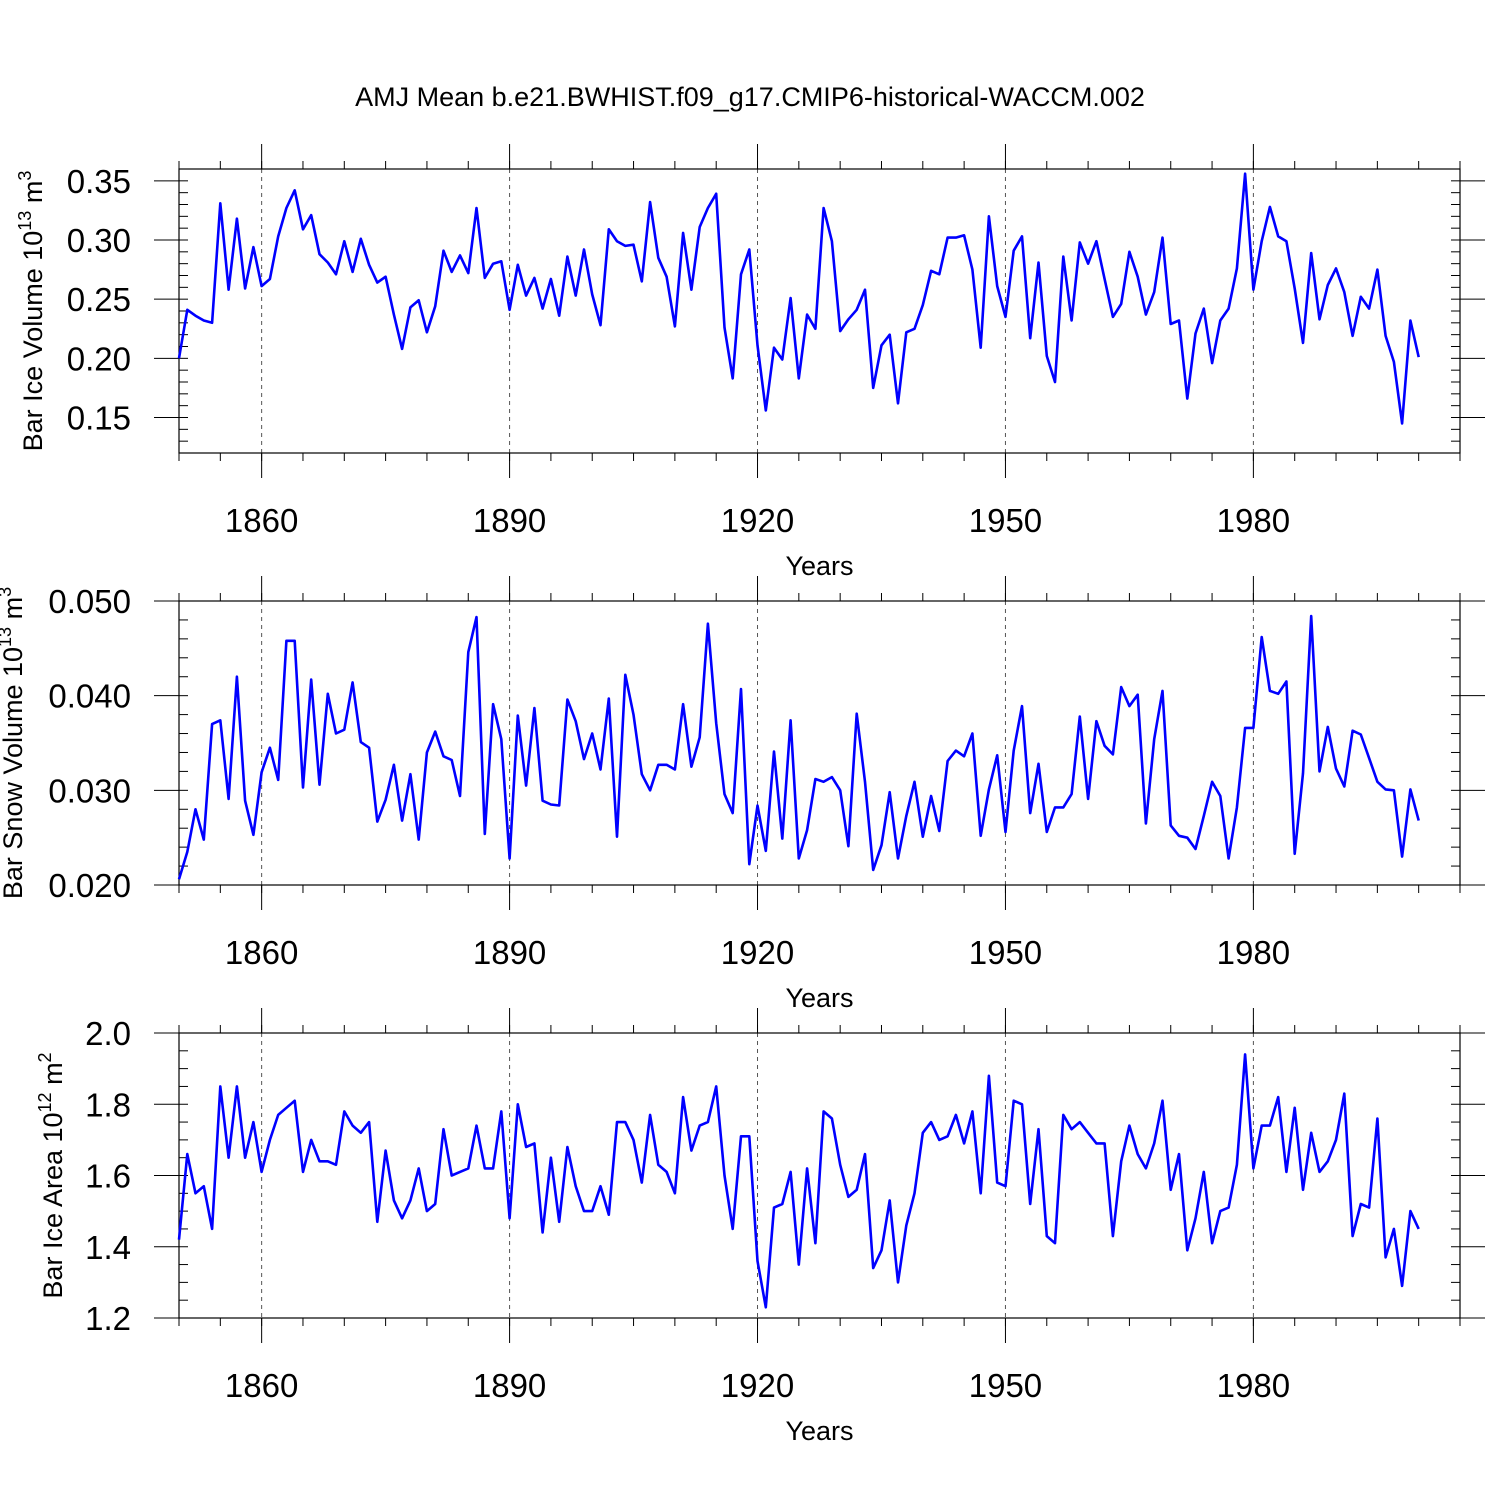 The image size is (1500, 1500). I want to click on y-tick-label: 2.0, so click(108, 1033).